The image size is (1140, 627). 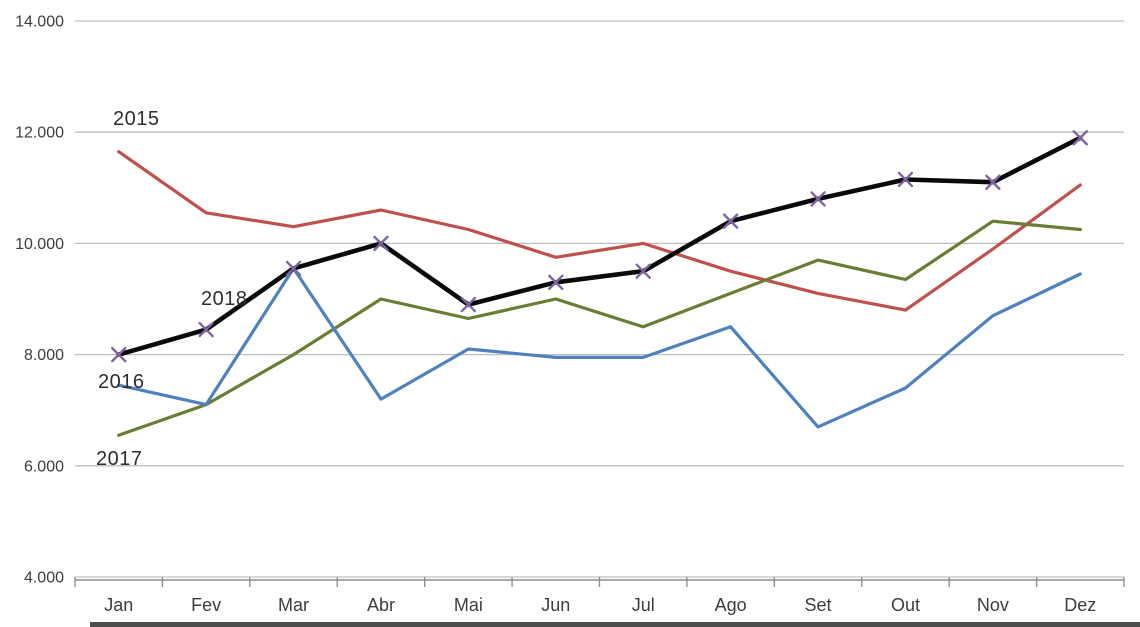 I want to click on y-axis-tick-label: 6.000, so click(x=44, y=466).